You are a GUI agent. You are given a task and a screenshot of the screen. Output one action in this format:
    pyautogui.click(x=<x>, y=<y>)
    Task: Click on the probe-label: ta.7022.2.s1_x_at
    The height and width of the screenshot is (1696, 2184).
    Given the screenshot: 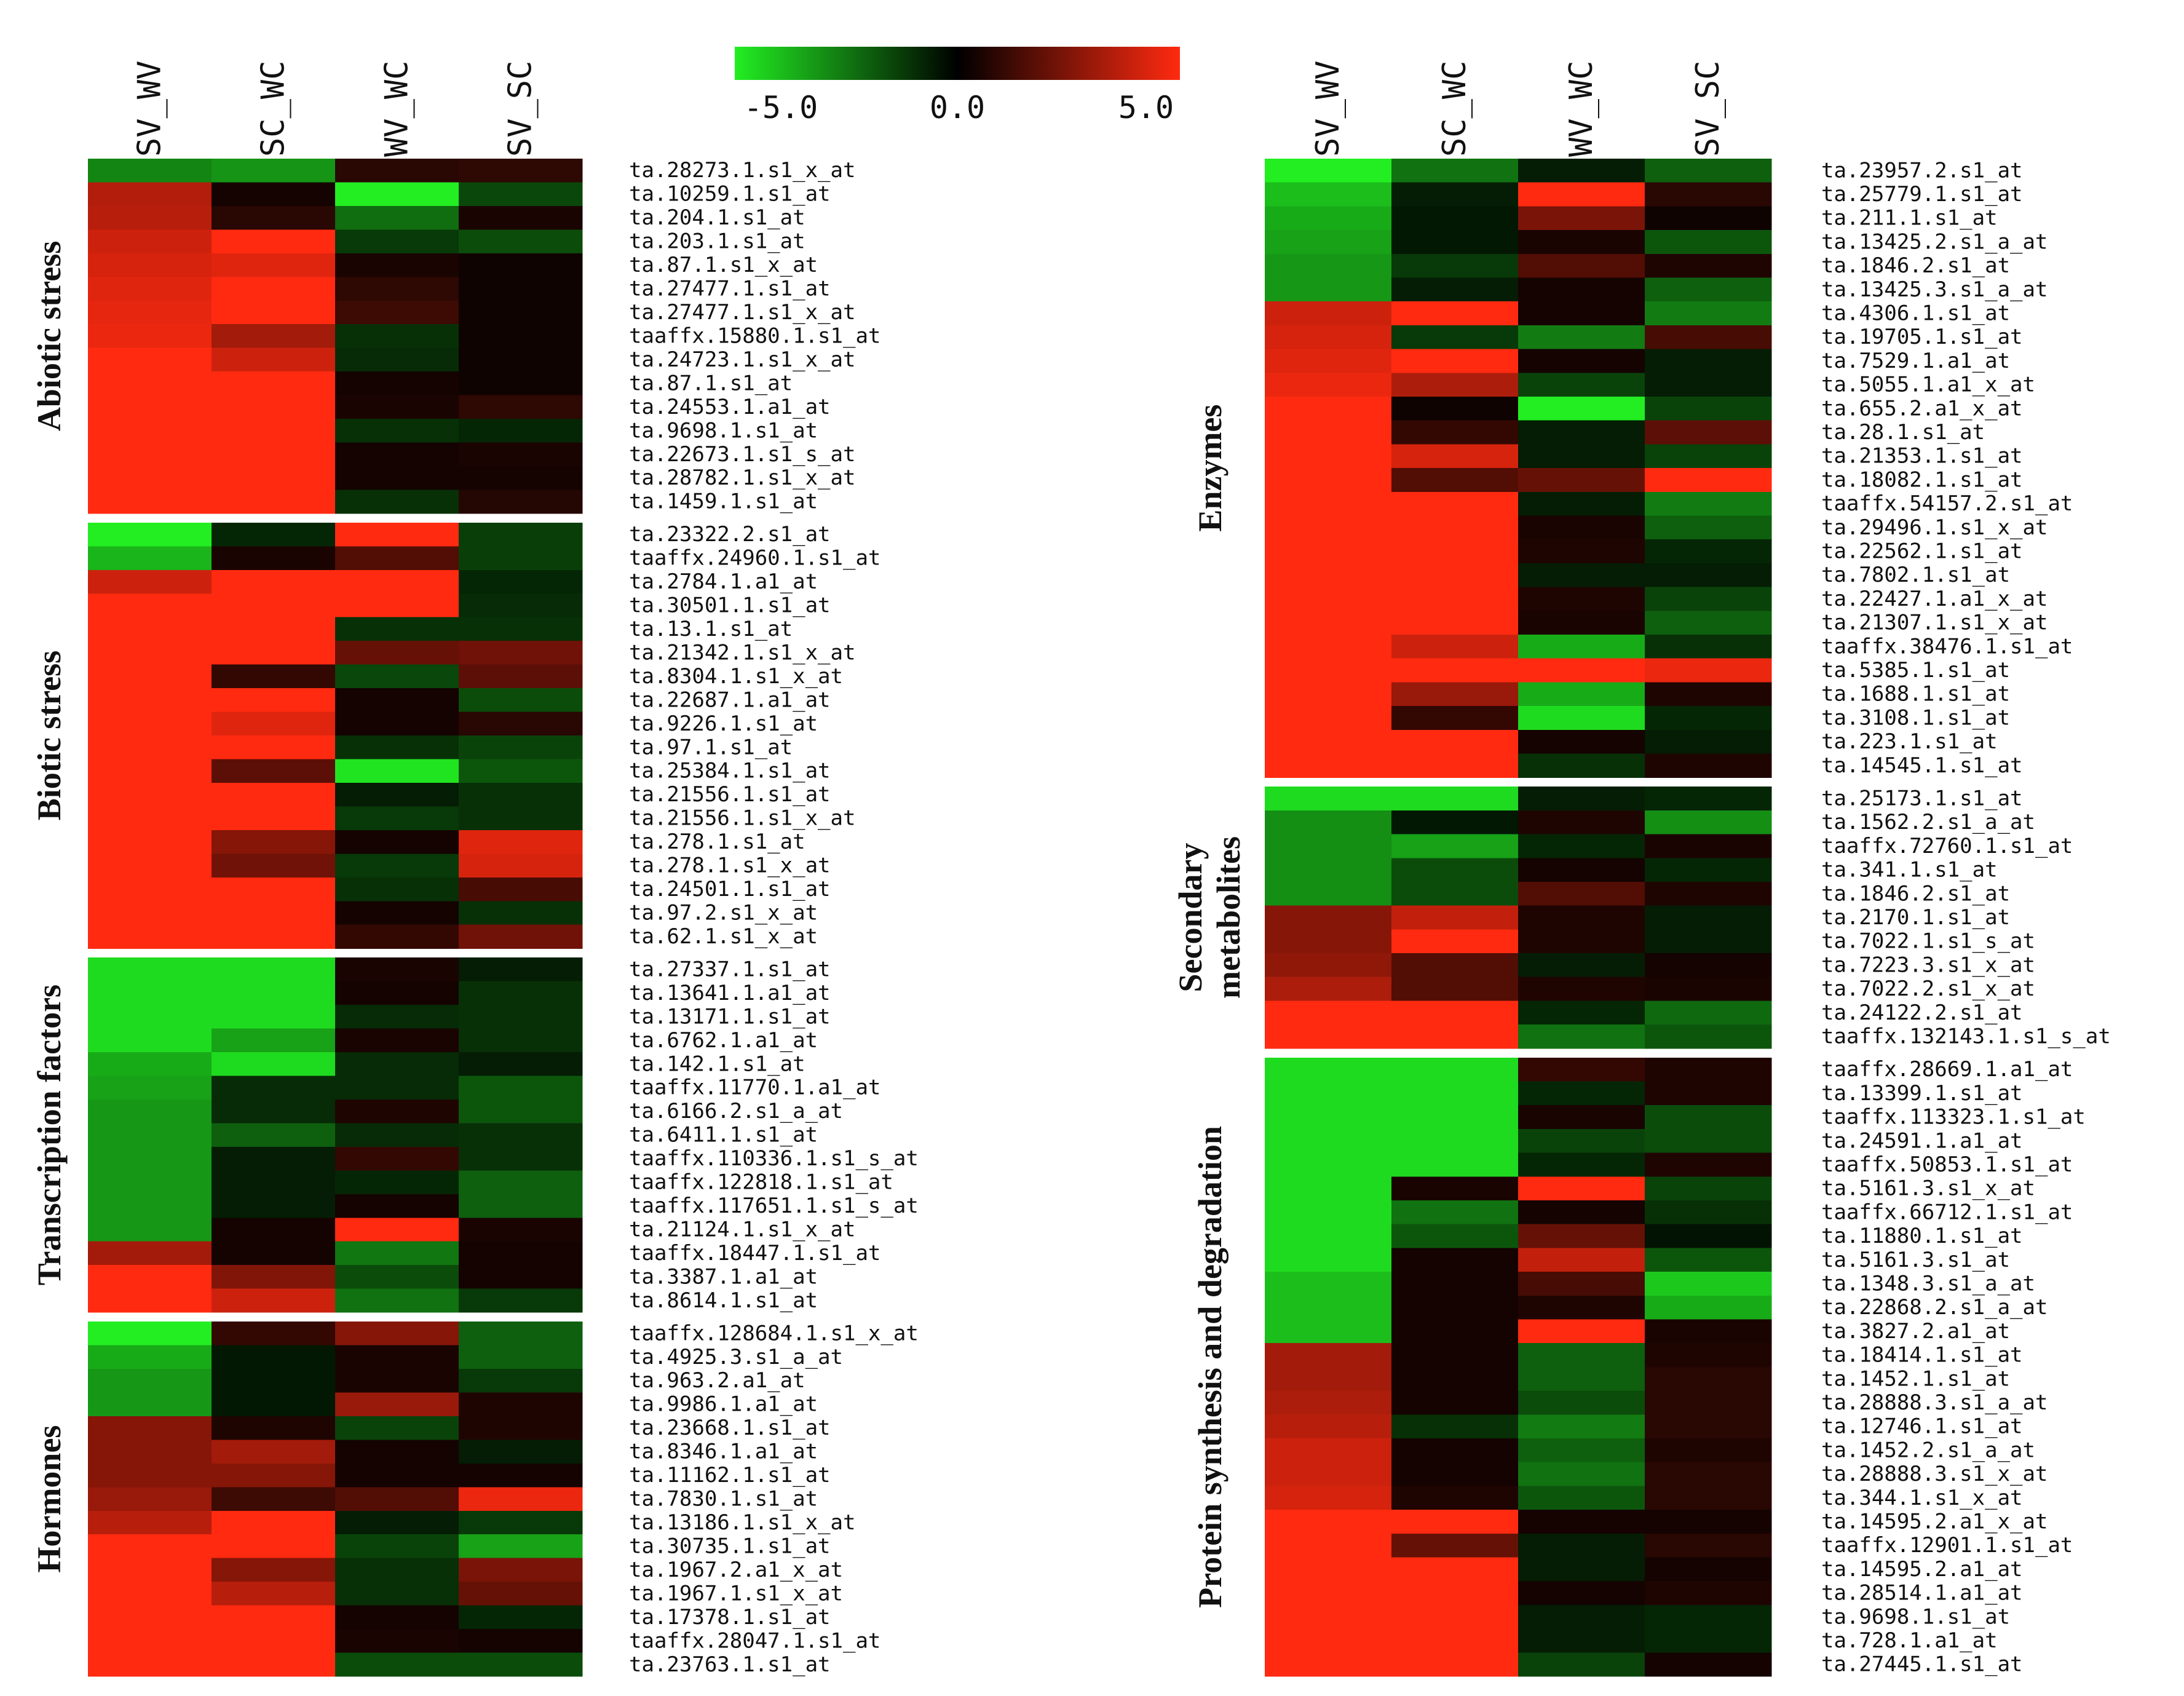 What is the action you would take?
    pyautogui.click(x=1928, y=989)
    